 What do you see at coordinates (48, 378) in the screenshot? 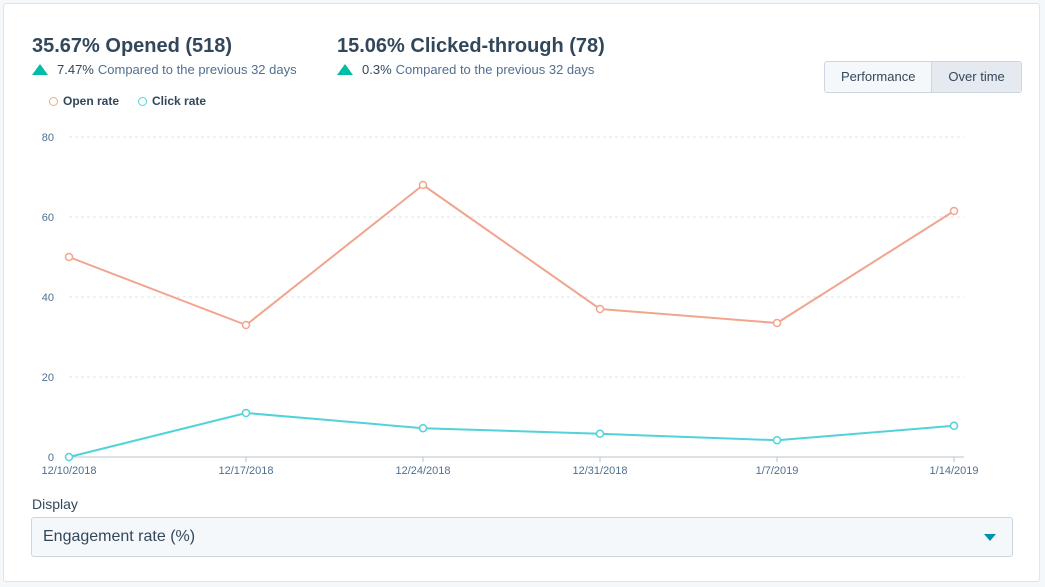
I see `y-tick-label: 20` at bounding box center [48, 378].